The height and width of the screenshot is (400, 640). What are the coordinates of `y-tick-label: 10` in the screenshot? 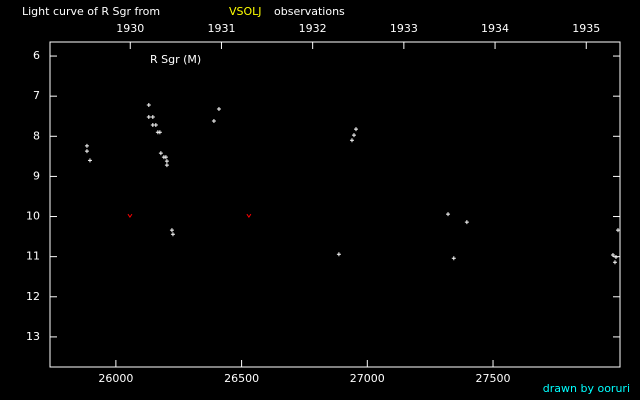 It's located at (33, 216).